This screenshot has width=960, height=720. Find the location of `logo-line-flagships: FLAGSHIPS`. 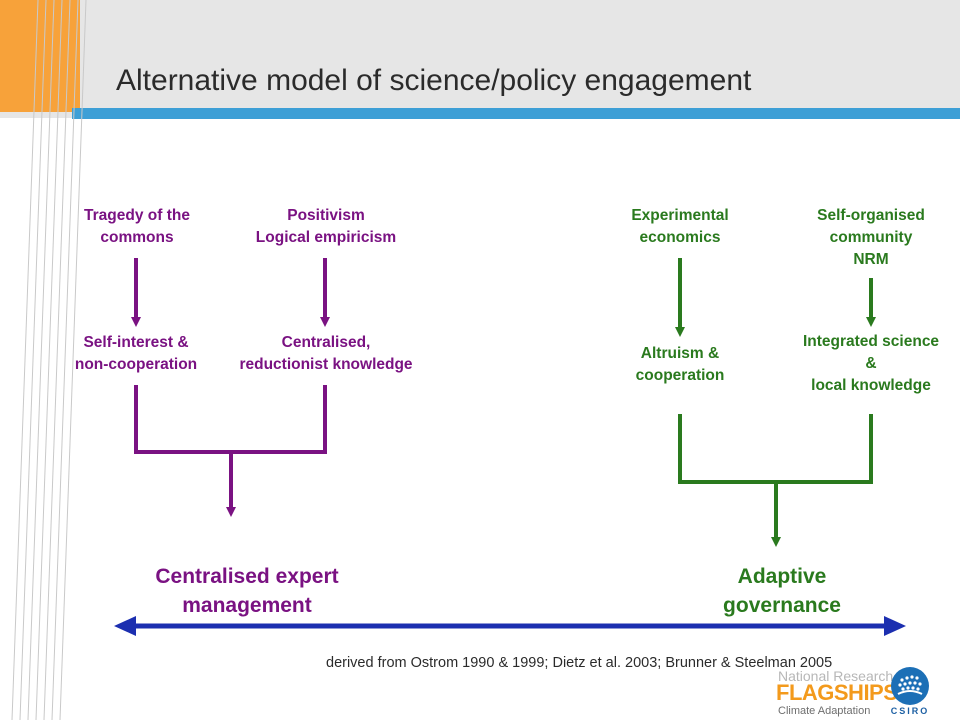

logo-line-flagships: FLAGSHIPS is located at coordinates (837, 692).